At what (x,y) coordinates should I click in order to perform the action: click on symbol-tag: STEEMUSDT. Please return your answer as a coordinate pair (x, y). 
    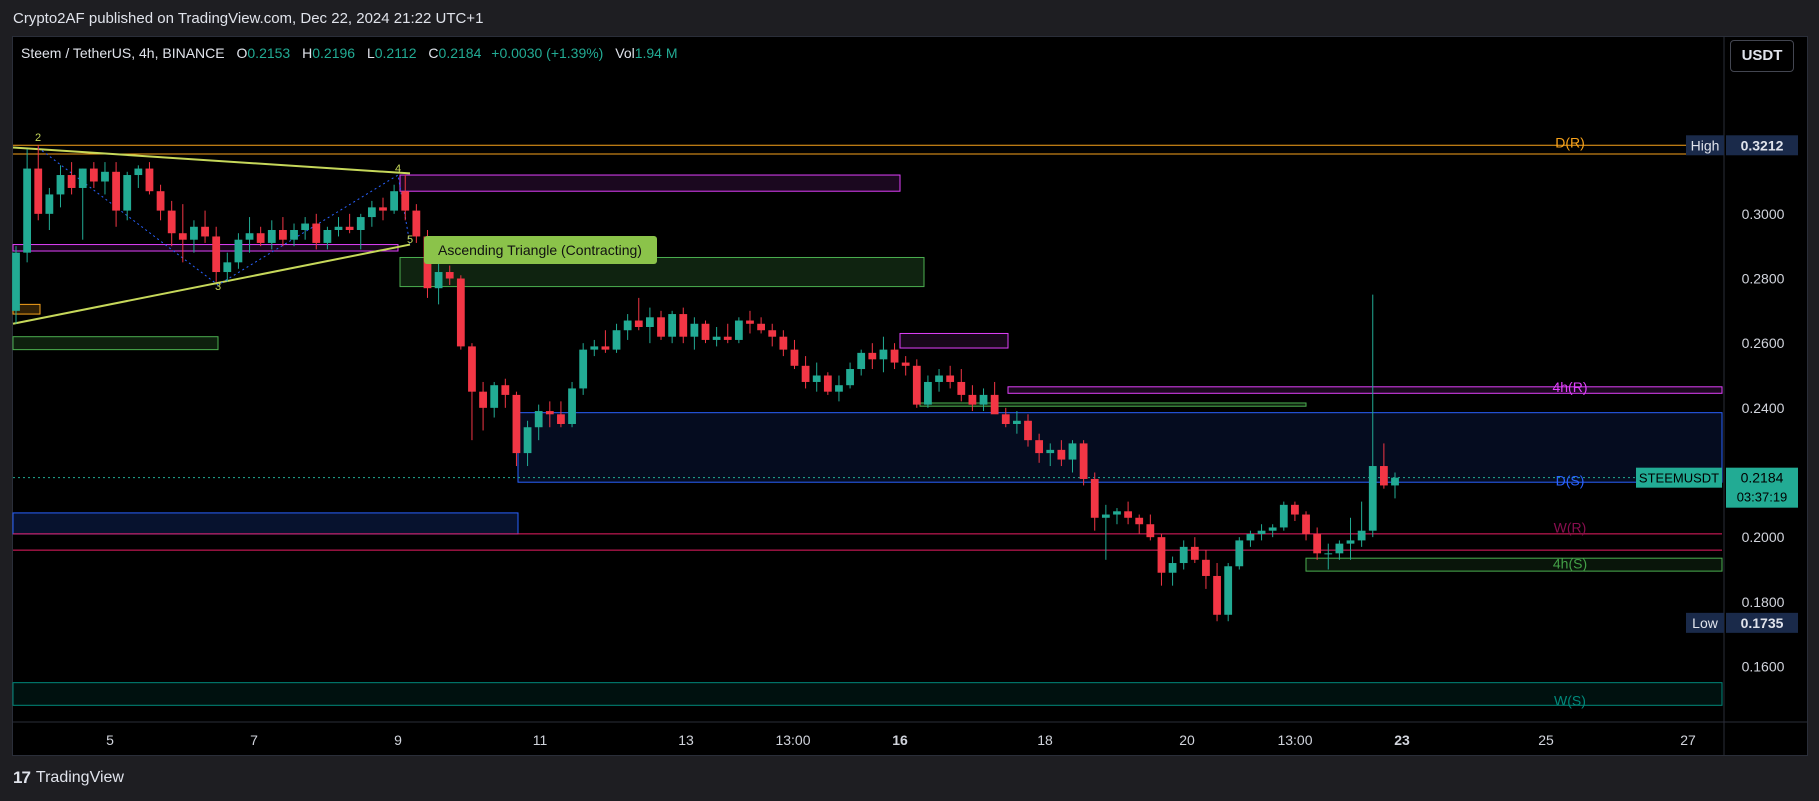
    Looking at the image, I should click on (1679, 478).